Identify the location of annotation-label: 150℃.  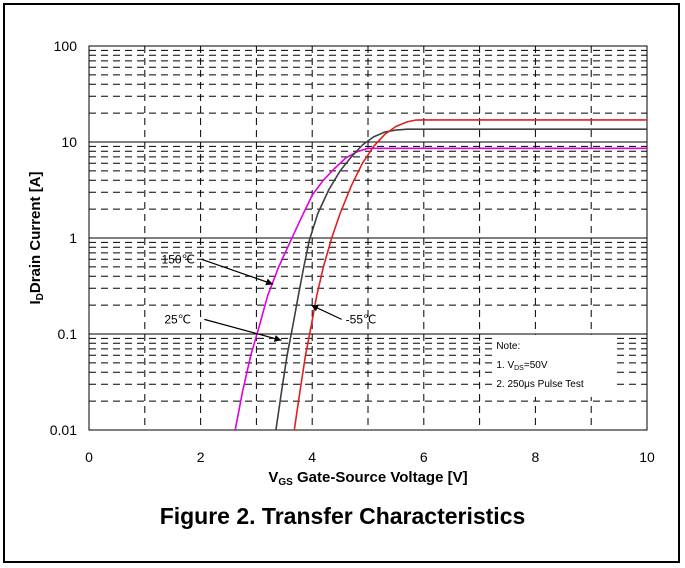
(179, 259).